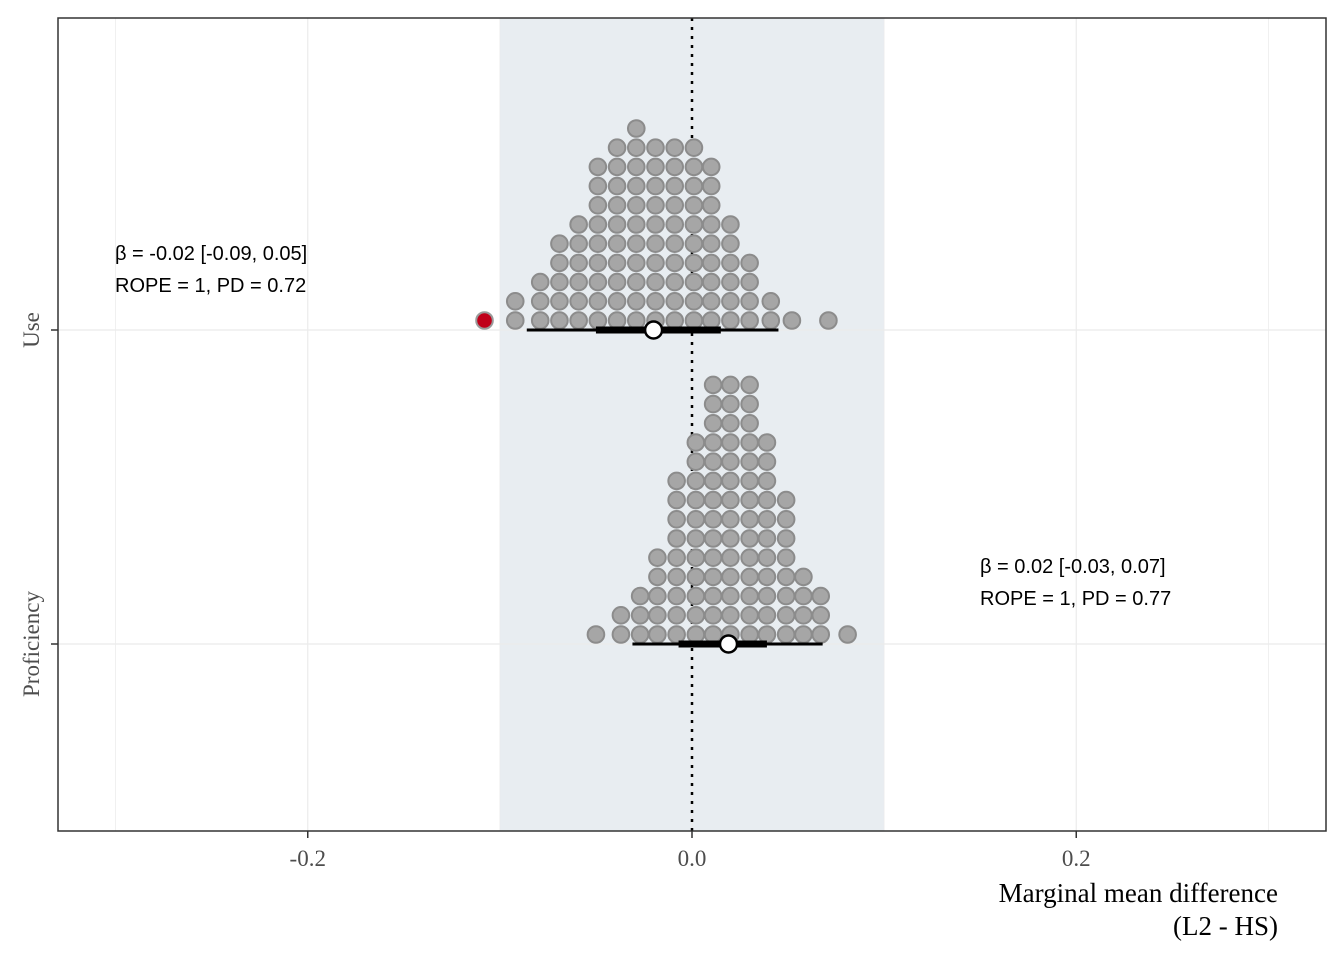 The width and height of the screenshot is (1344, 960). I want to click on x-tick-label: 0.0, so click(692, 858).